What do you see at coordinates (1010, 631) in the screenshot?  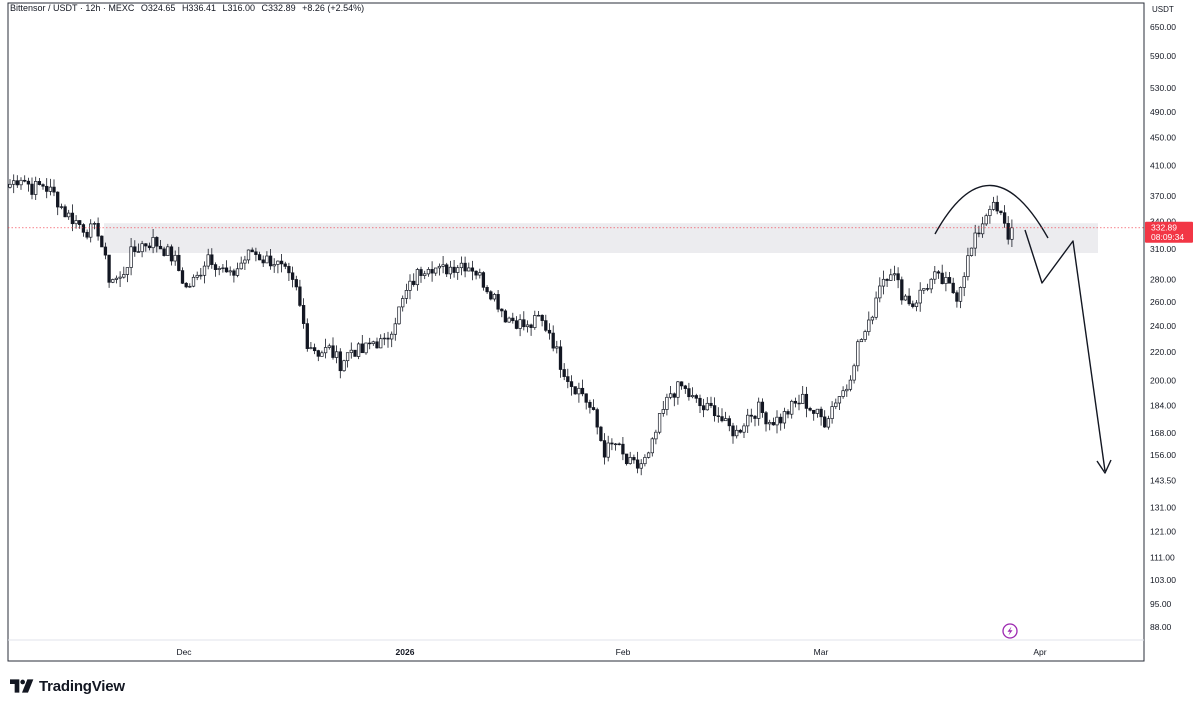 I see `lightning-badge-icon` at bounding box center [1010, 631].